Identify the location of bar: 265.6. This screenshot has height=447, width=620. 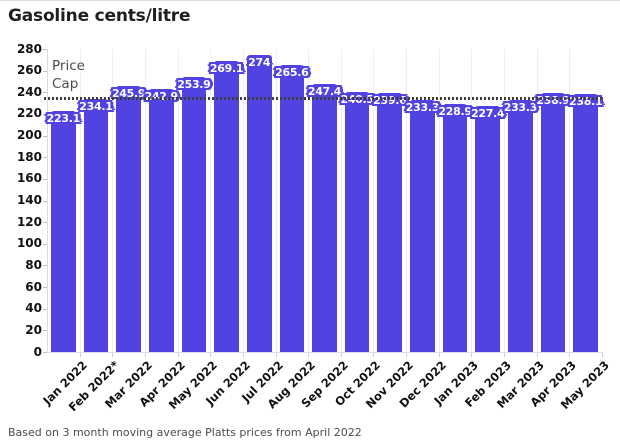
(292, 208).